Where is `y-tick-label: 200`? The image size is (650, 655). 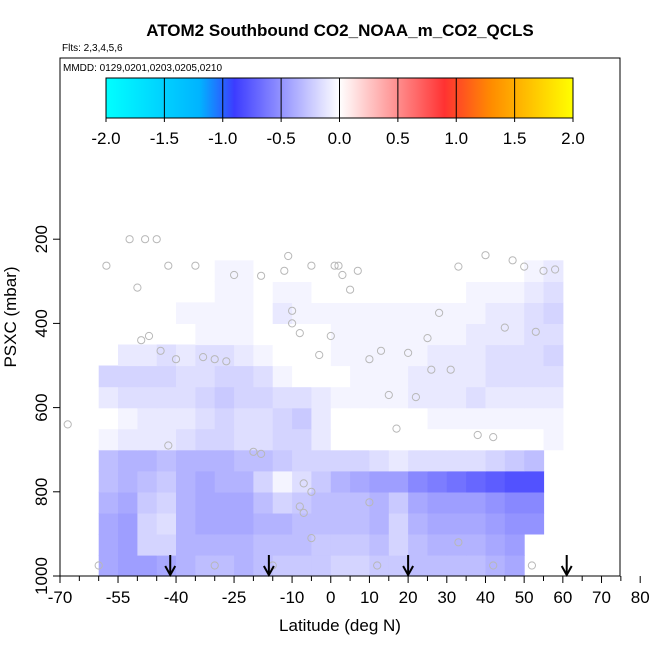
y-tick-label: 200 is located at coordinates (41, 239).